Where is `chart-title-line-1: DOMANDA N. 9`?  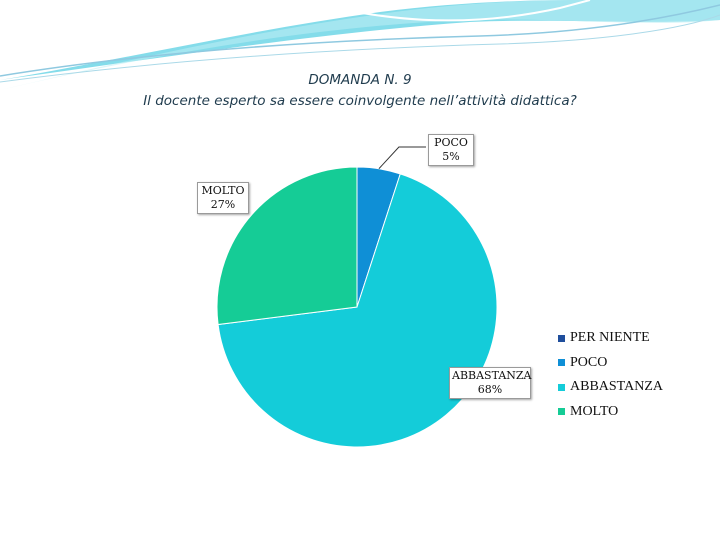 chart-title-line-1: DOMANDA N. 9 is located at coordinates (360, 80).